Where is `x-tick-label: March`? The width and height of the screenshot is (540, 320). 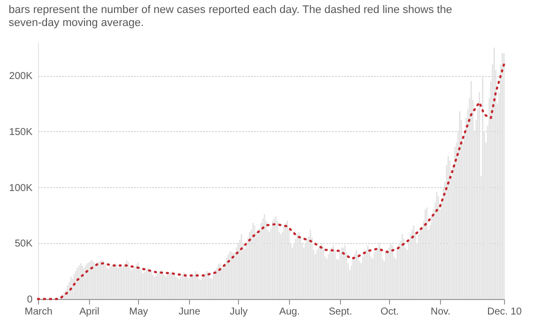 x-tick-label: March is located at coordinates (38, 312).